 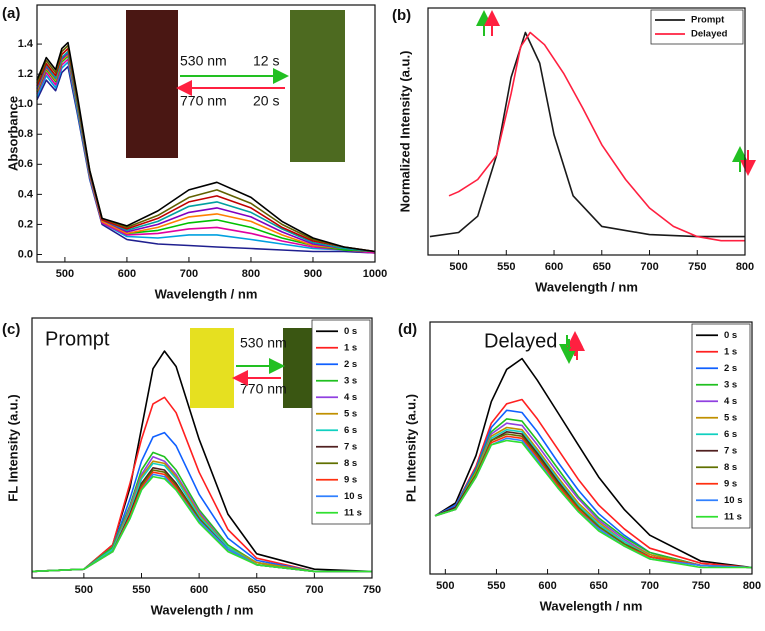 I want to click on panel-label: (d), so click(x=407, y=329).